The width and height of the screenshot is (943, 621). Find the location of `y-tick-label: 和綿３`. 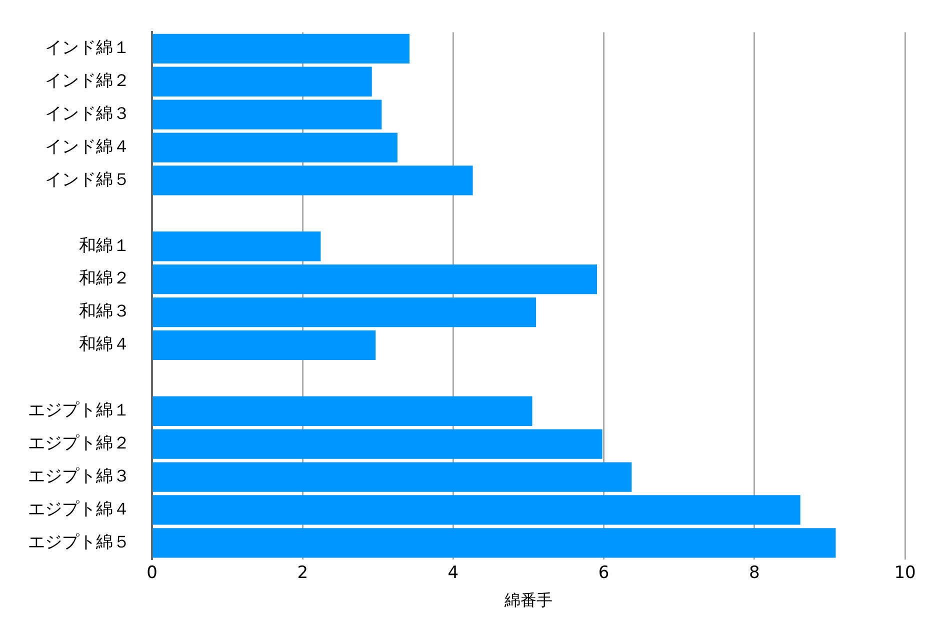

y-tick-label: 和綿３ is located at coordinates (104, 312).